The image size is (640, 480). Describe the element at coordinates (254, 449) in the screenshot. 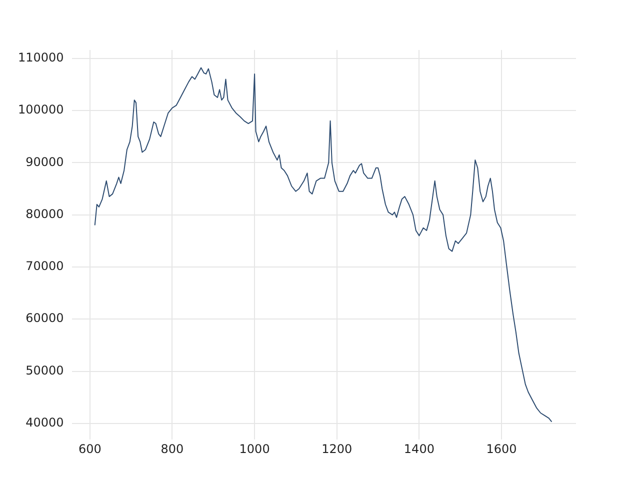

I see `x-tick-label: 1000` at that location.